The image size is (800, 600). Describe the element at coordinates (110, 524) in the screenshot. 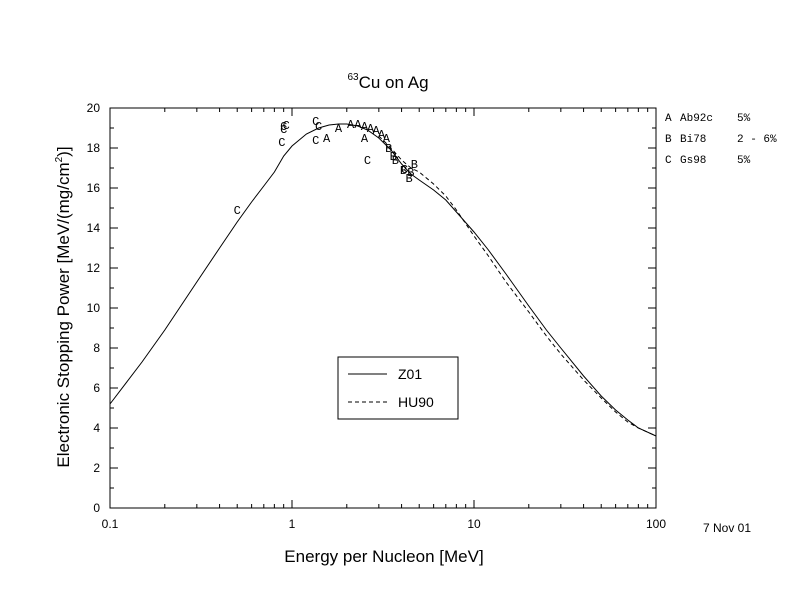

I see `x-tick-label: 0.1` at that location.